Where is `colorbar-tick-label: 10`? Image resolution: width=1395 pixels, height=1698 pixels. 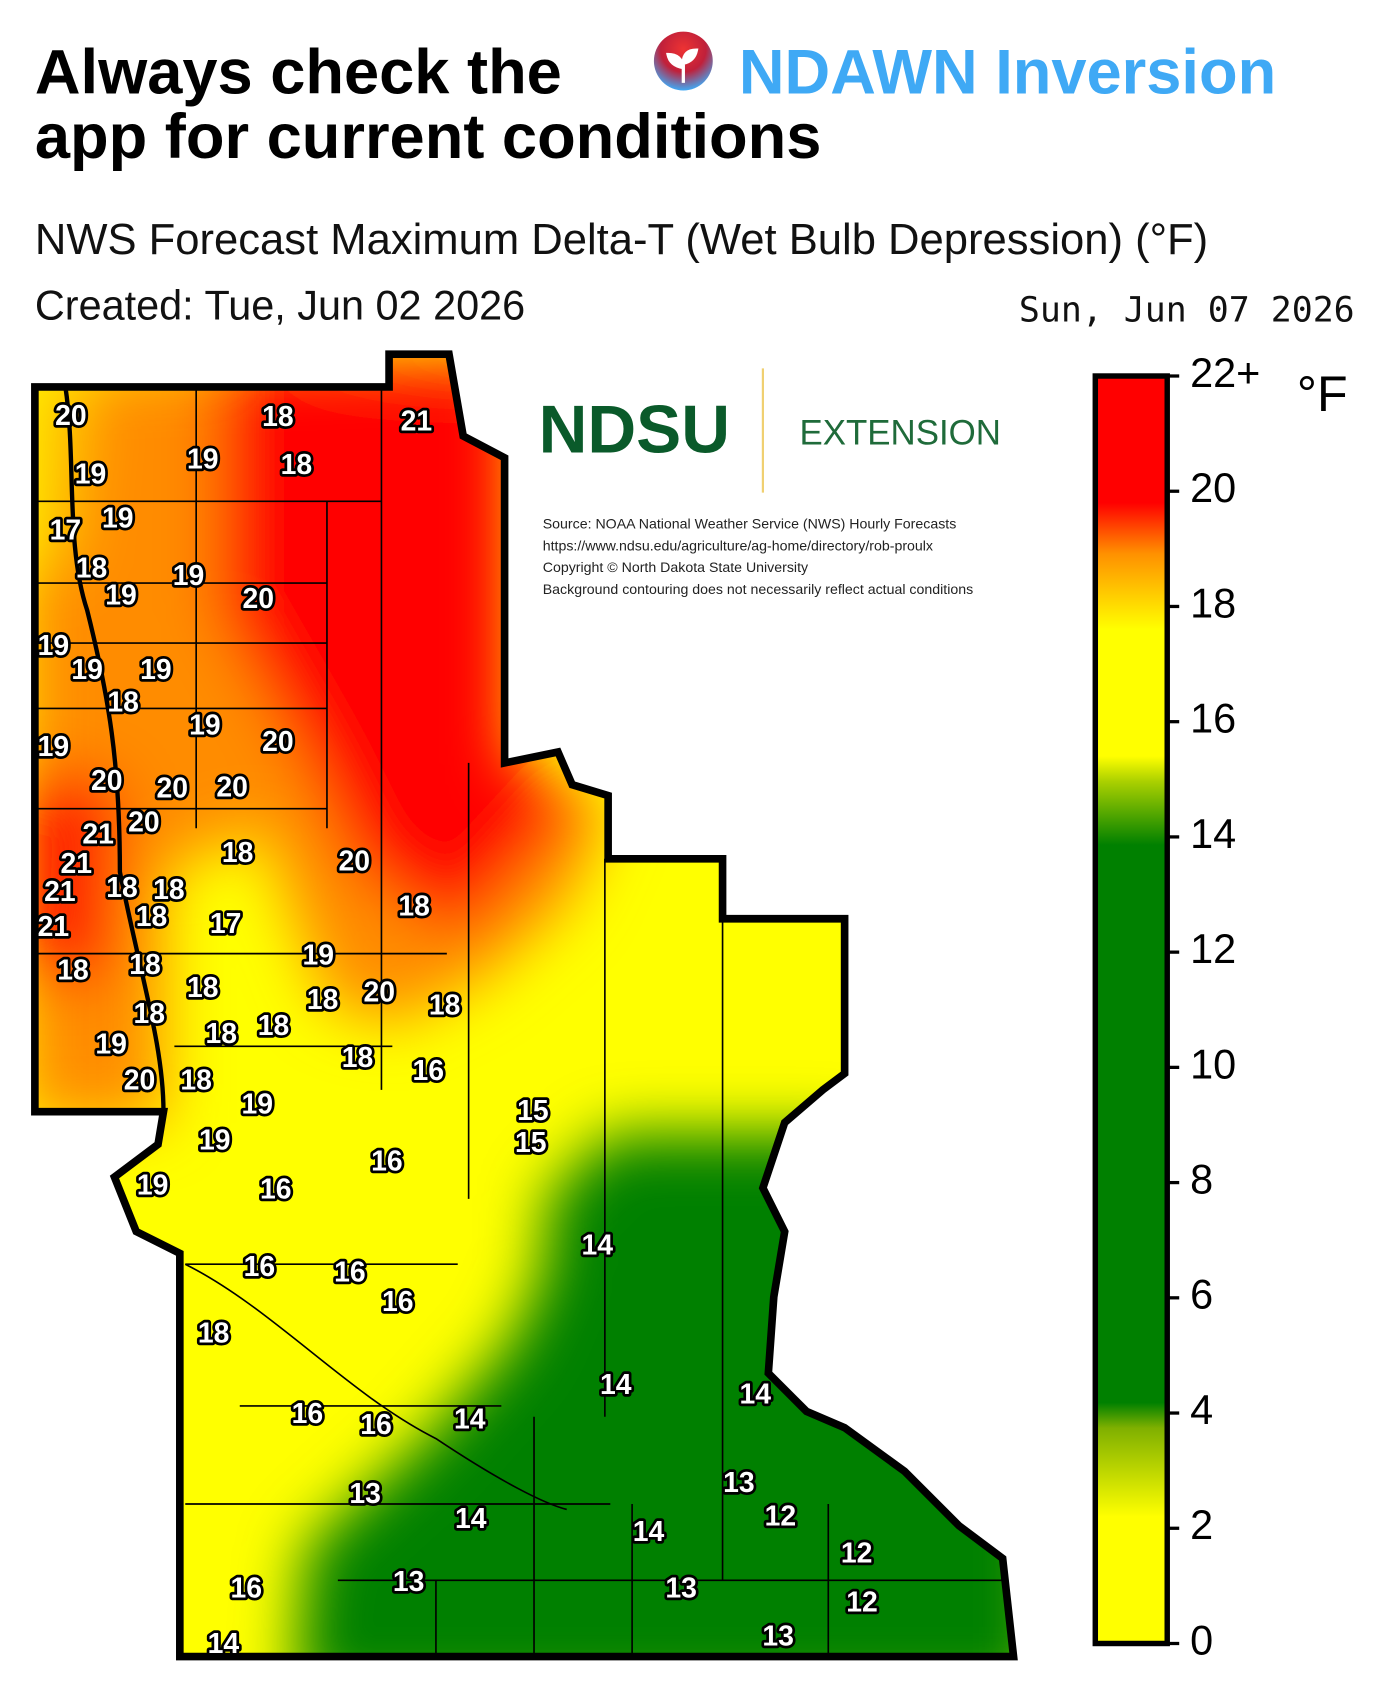 colorbar-tick-label: 10 is located at coordinates (1213, 1064).